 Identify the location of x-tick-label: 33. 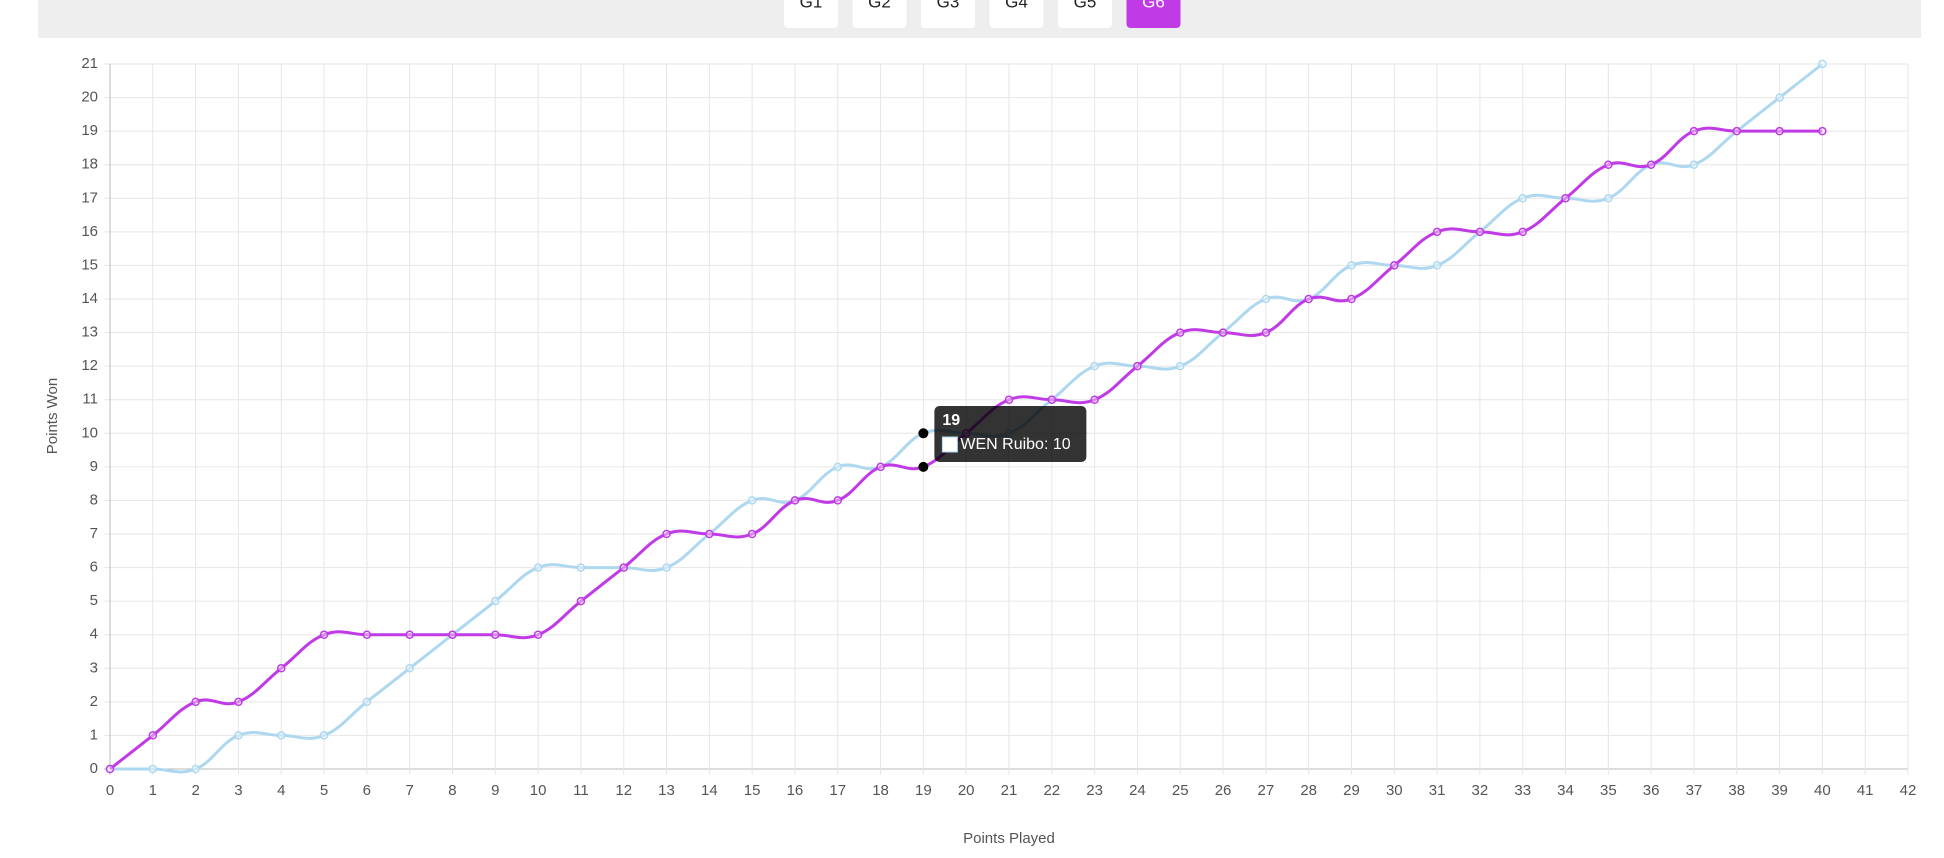
(1522, 790).